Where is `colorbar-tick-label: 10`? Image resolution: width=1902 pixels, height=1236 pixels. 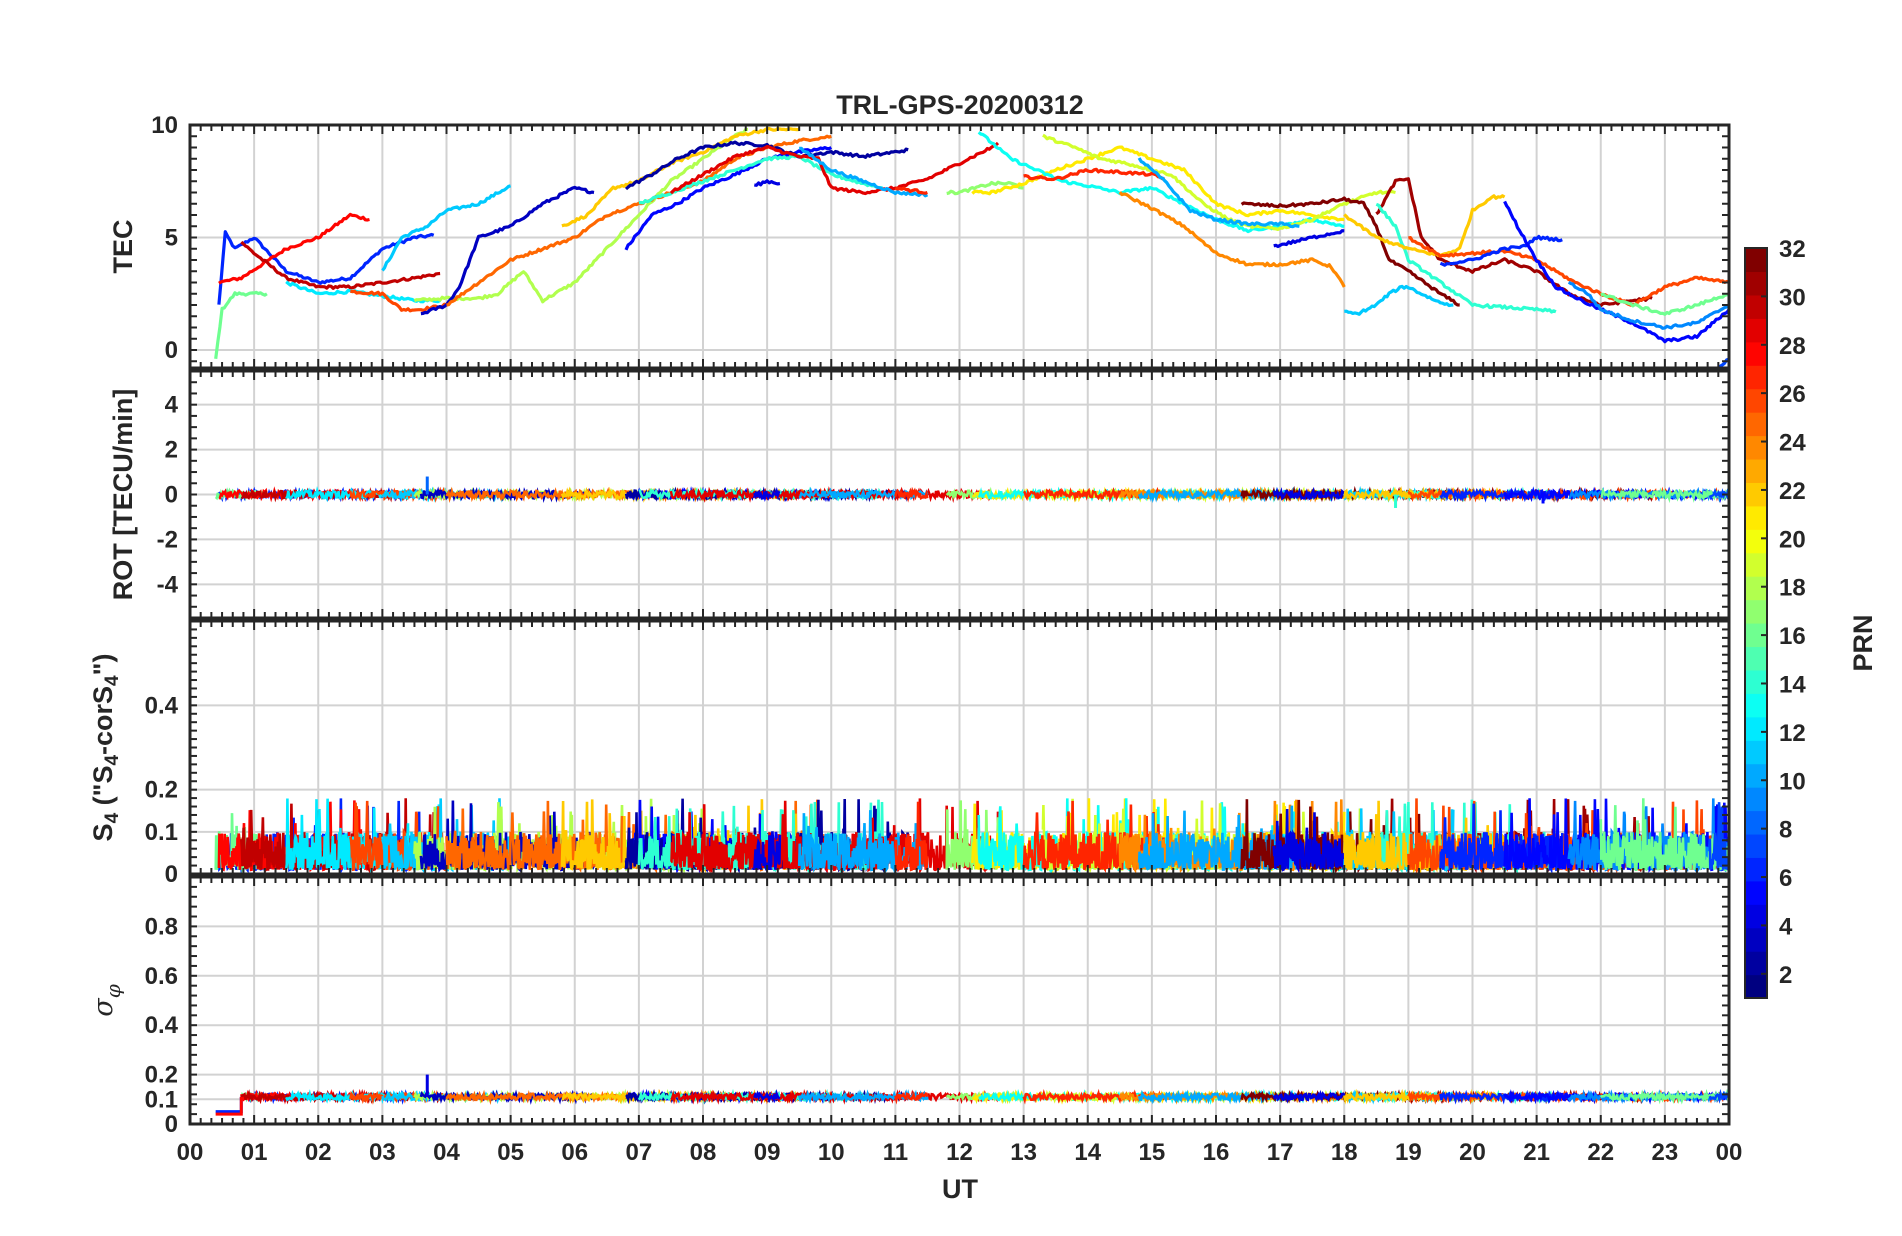 colorbar-tick-label: 10 is located at coordinates (1792, 781).